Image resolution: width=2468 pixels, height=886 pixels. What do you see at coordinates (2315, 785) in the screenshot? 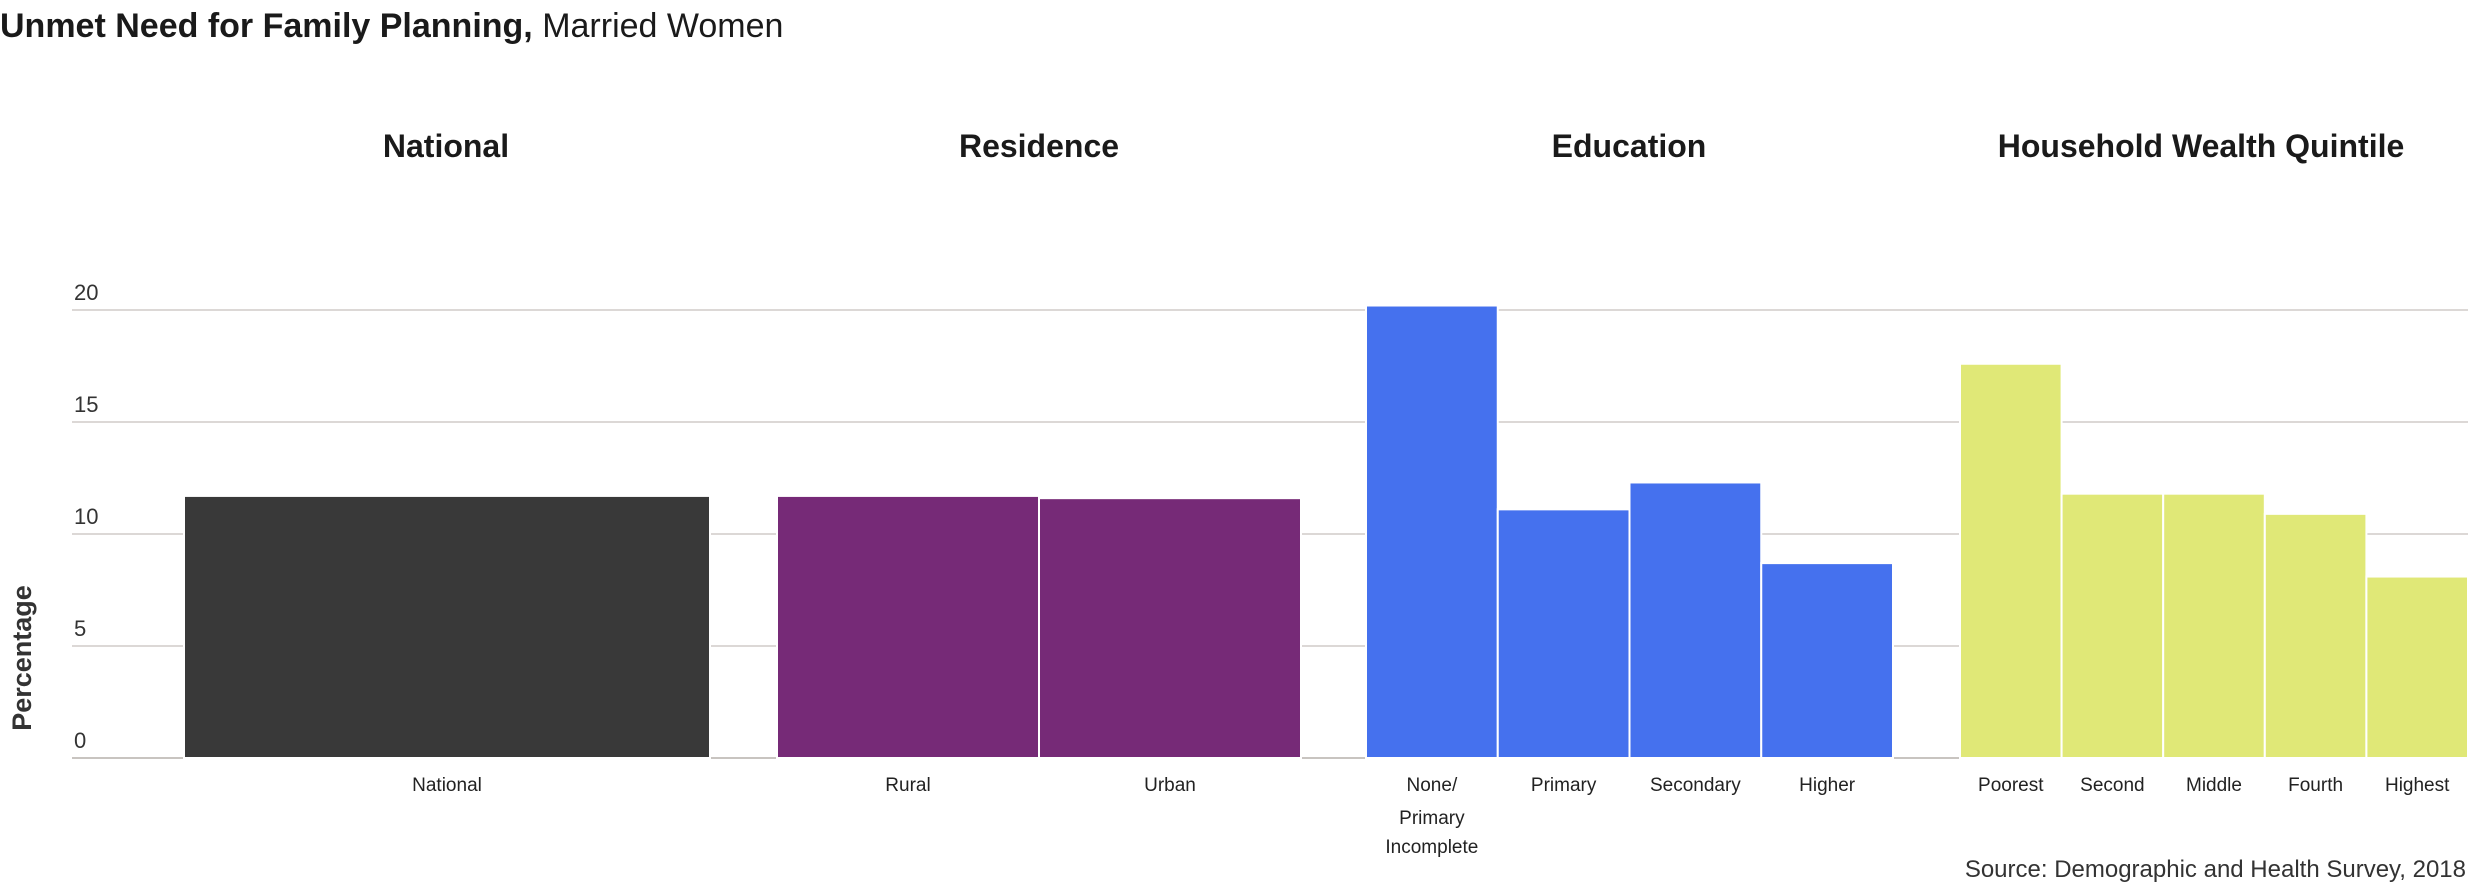
I see `x-category-label: Fourth` at bounding box center [2315, 785].